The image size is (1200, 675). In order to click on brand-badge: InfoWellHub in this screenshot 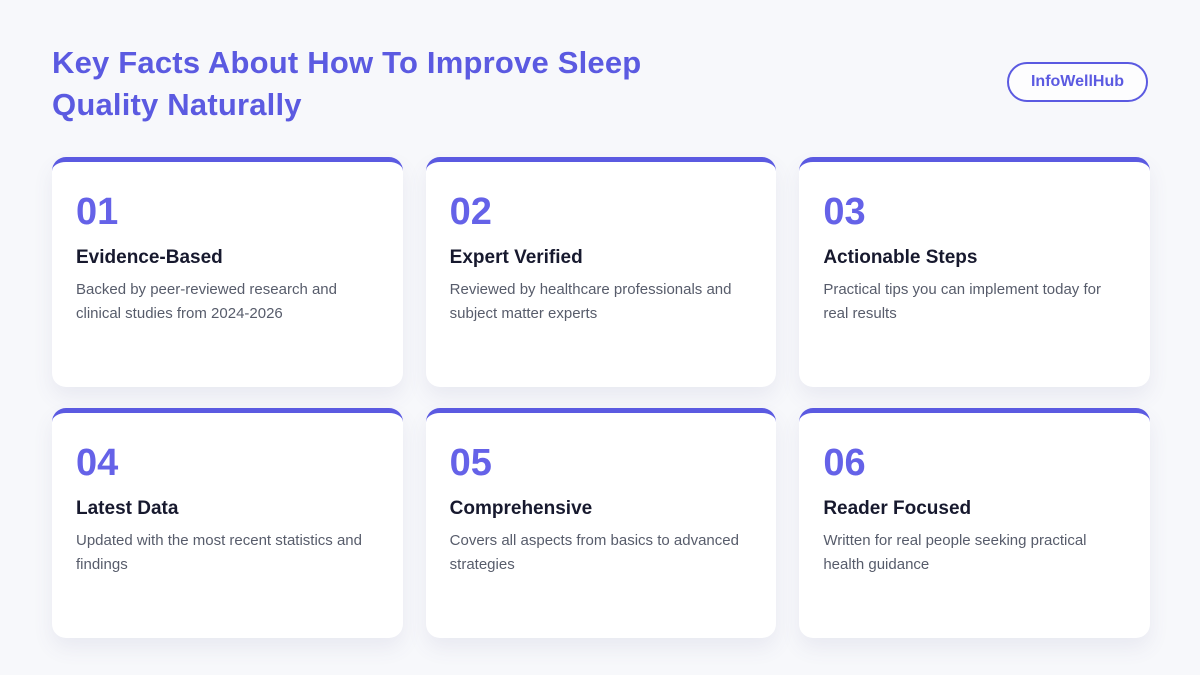, I will do `click(1077, 82)`.